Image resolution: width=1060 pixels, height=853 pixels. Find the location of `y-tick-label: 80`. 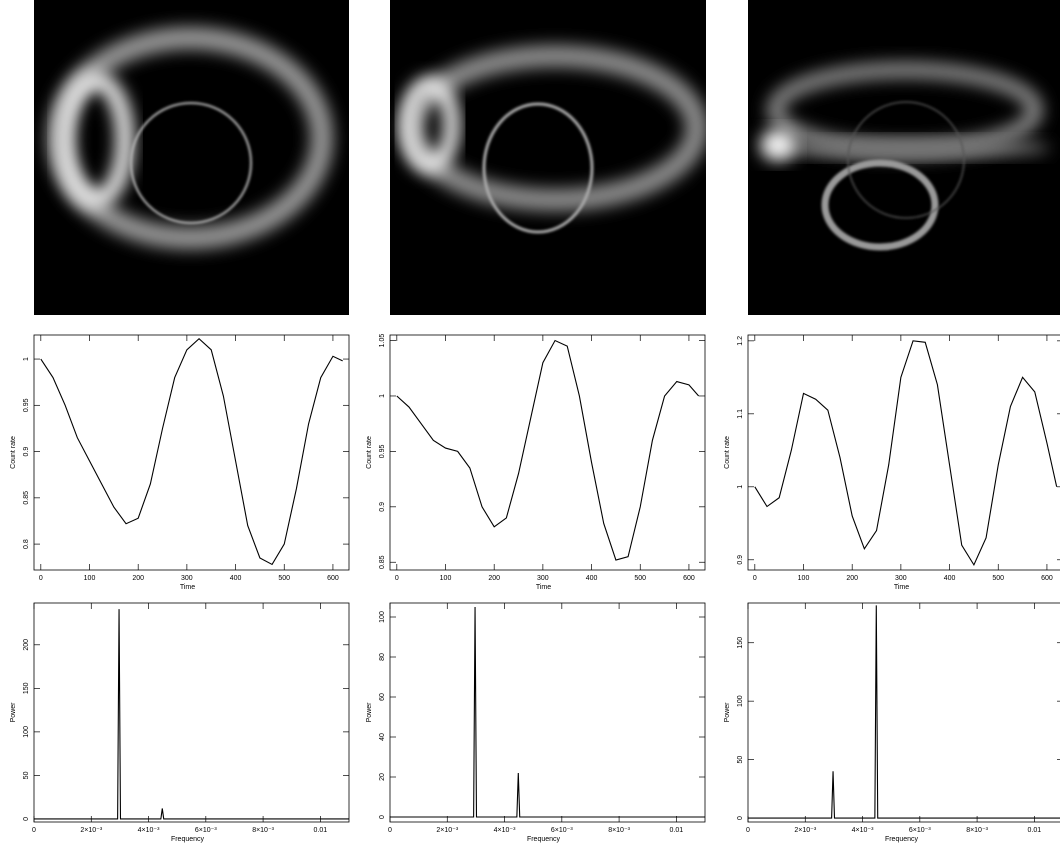

y-tick-label: 80 is located at coordinates (382, 657).